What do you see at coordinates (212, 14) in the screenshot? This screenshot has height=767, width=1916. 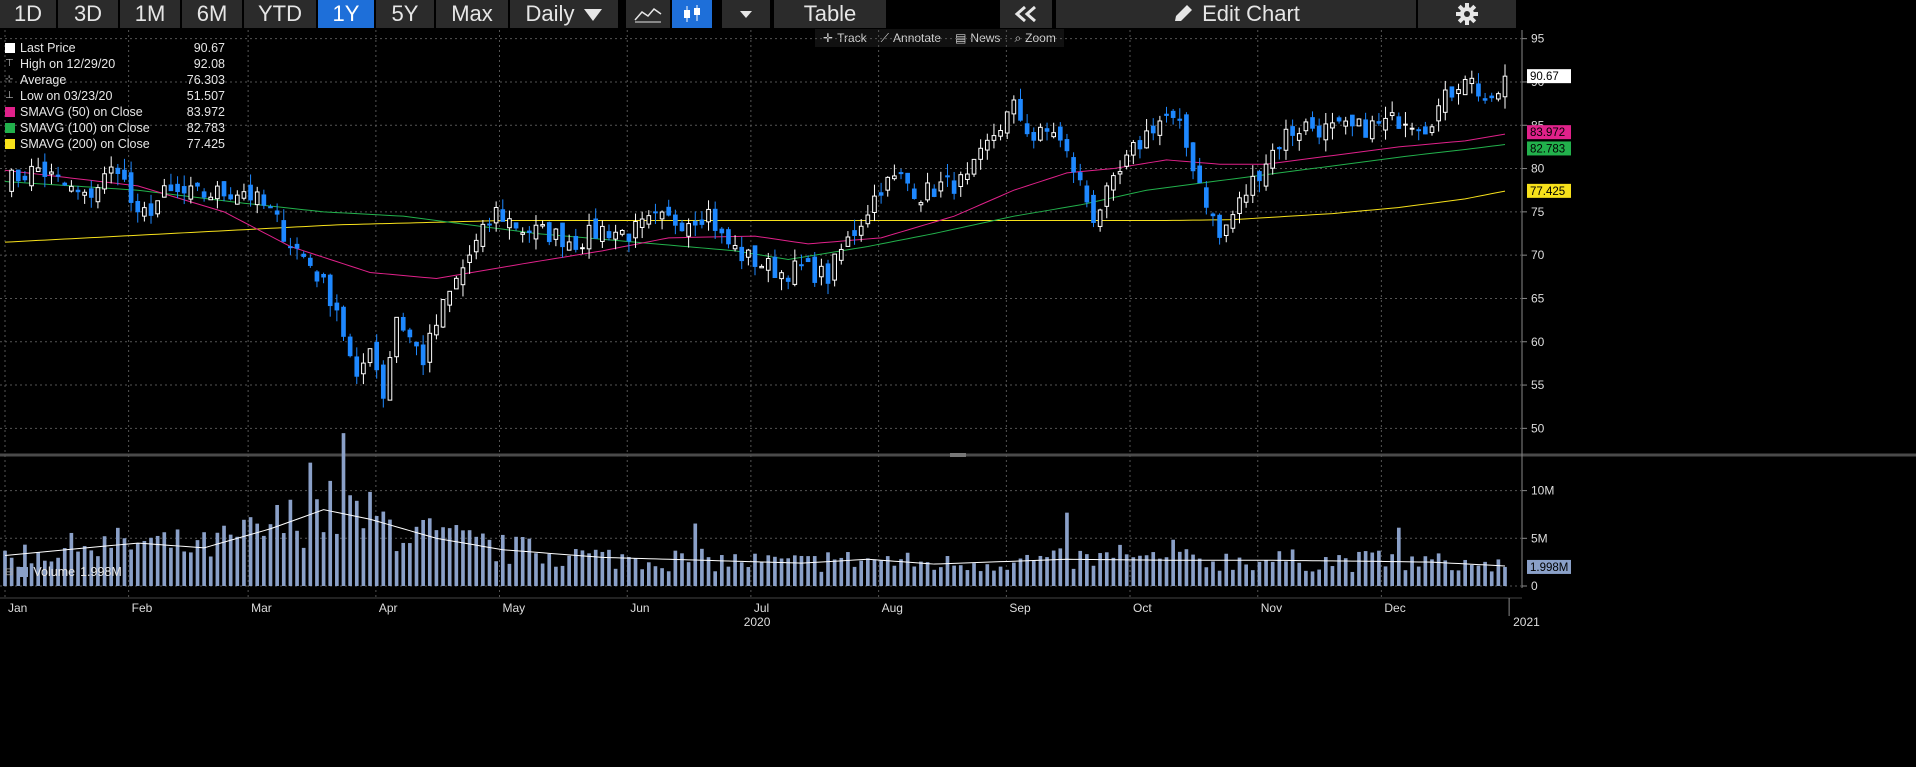 I see `range-6m-button: 6M` at bounding box center [212, 14].